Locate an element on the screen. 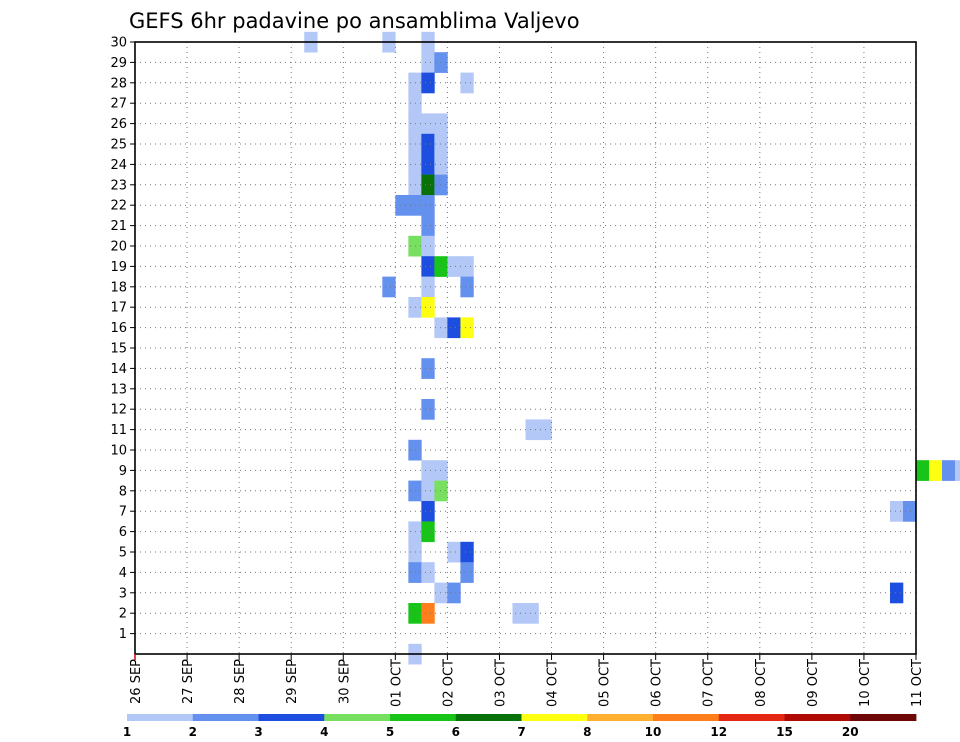 This screenshot has height=742, width=960. x-tick-label: 27 SEP is located at coordinates (188, 681).